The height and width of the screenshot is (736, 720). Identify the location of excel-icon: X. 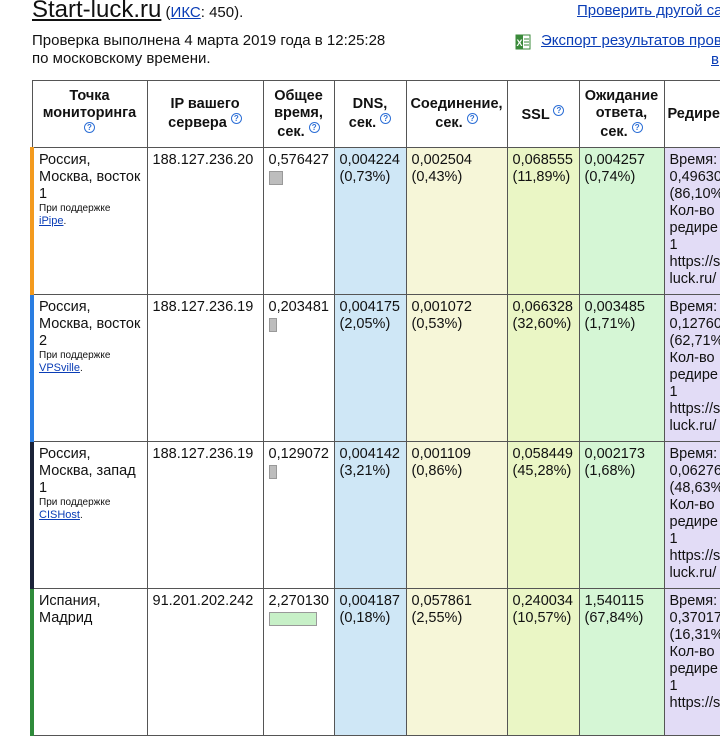
(523, 42).